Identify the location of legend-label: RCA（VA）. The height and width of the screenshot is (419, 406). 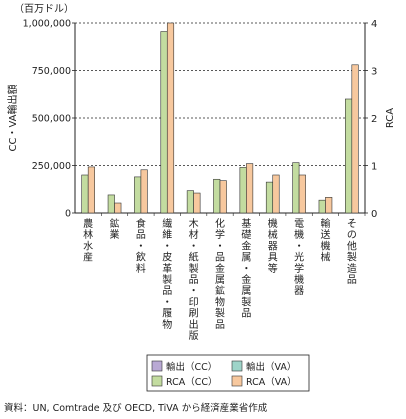
(271, 382).